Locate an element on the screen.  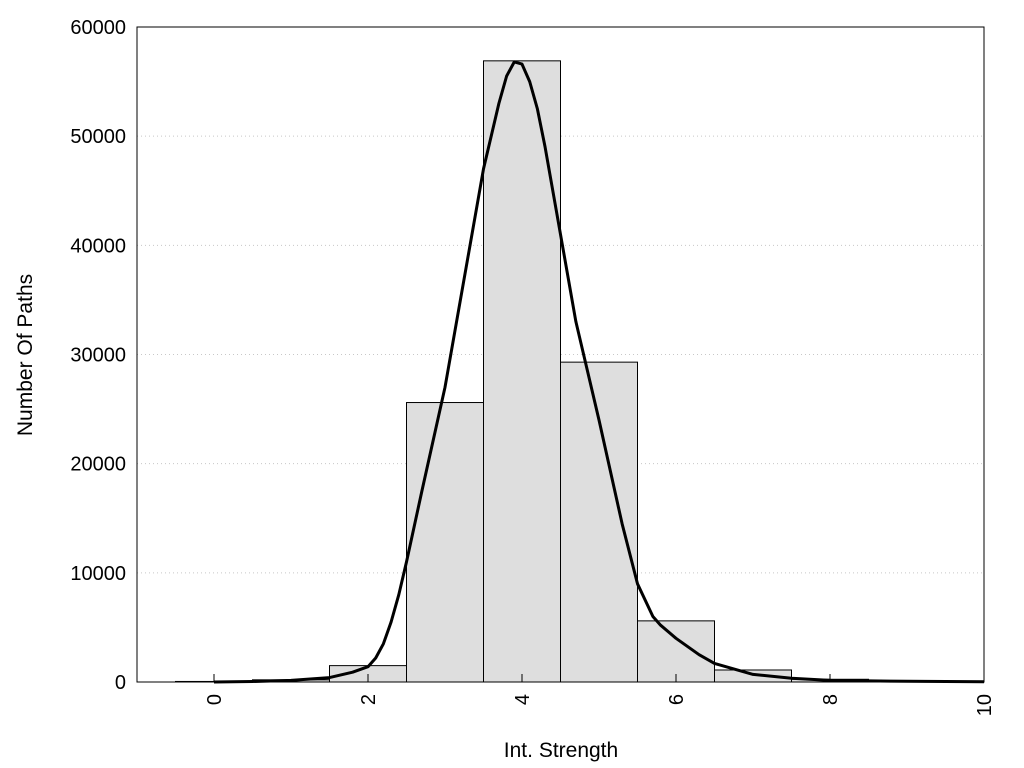
y-axis-label: Number Of Paths is located at coordinates (25, 355).